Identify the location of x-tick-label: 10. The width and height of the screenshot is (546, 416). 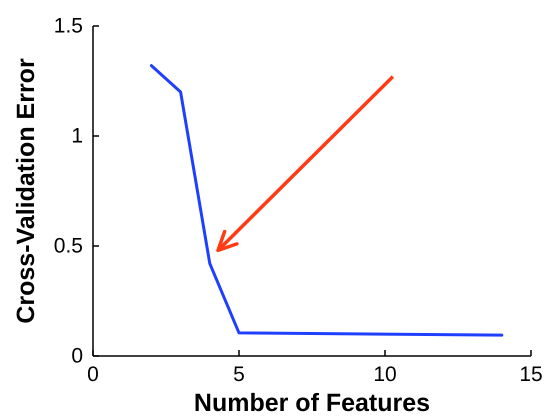
(385, 374).